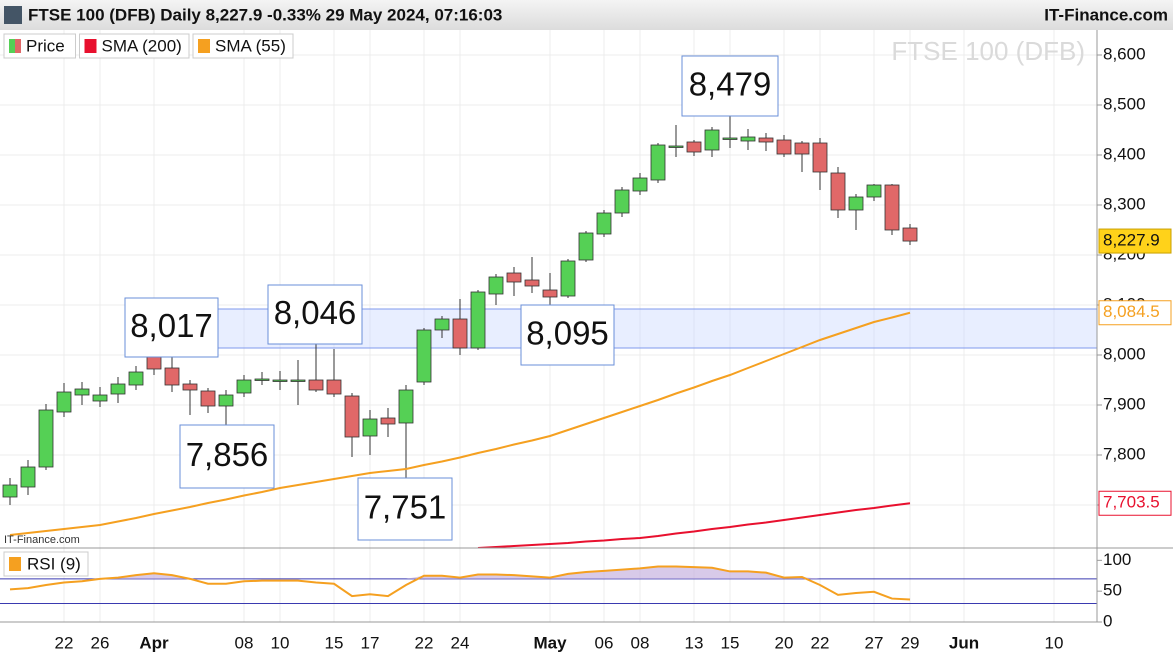 This screenshot has height=665, width=1173. I want to click on overbought-fill, so click(460, 572).